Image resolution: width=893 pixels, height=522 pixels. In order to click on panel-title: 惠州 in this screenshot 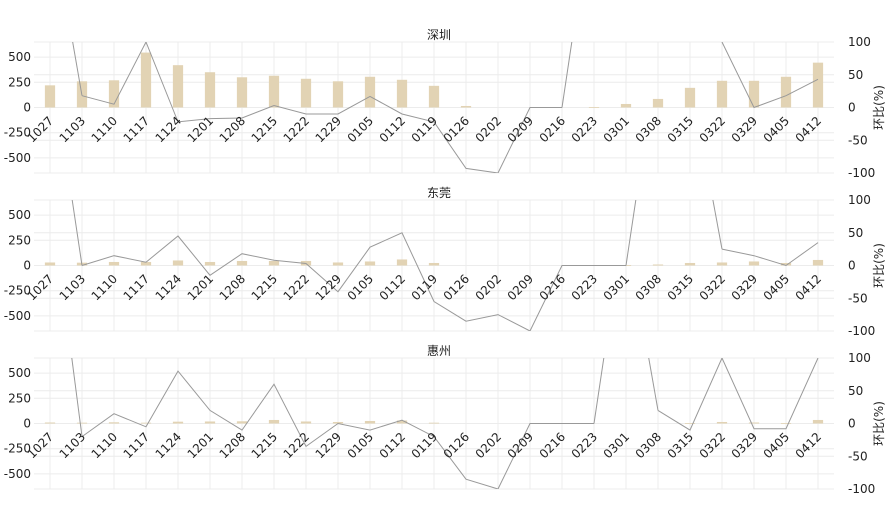, I will do `click(439, 351)`.